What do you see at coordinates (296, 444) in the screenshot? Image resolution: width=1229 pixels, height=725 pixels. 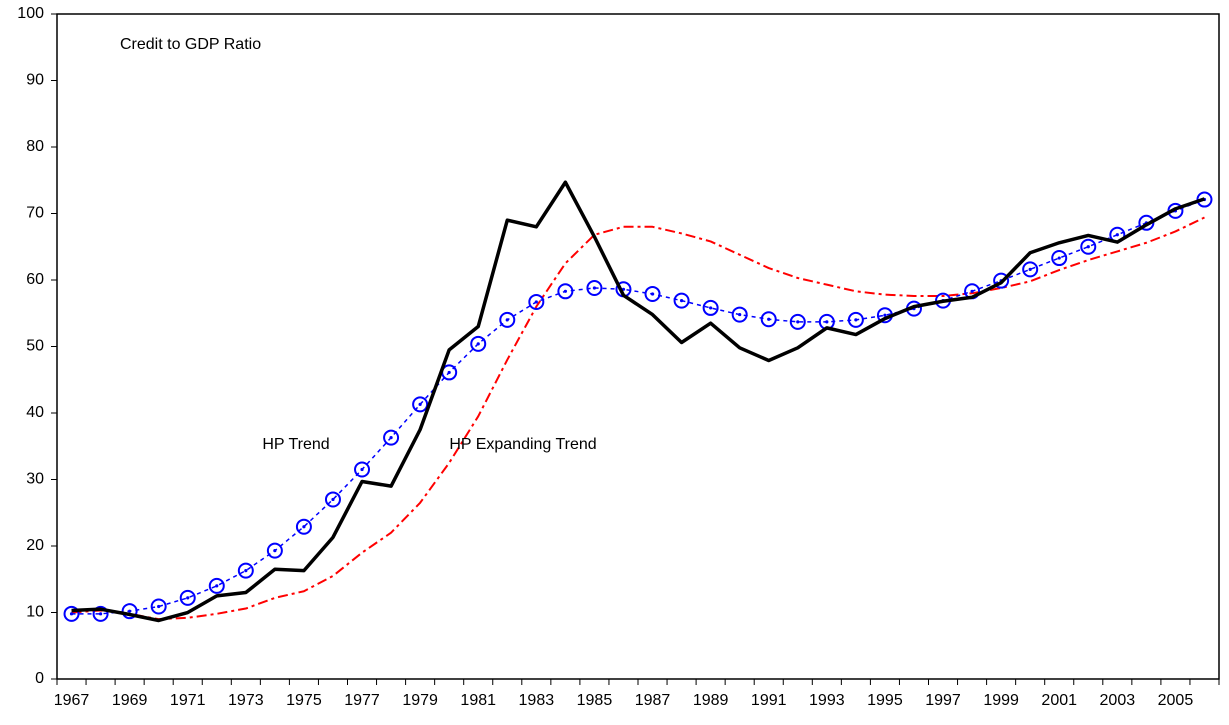 I see `series-label: HP Trend` at bounding box center [296, 444].